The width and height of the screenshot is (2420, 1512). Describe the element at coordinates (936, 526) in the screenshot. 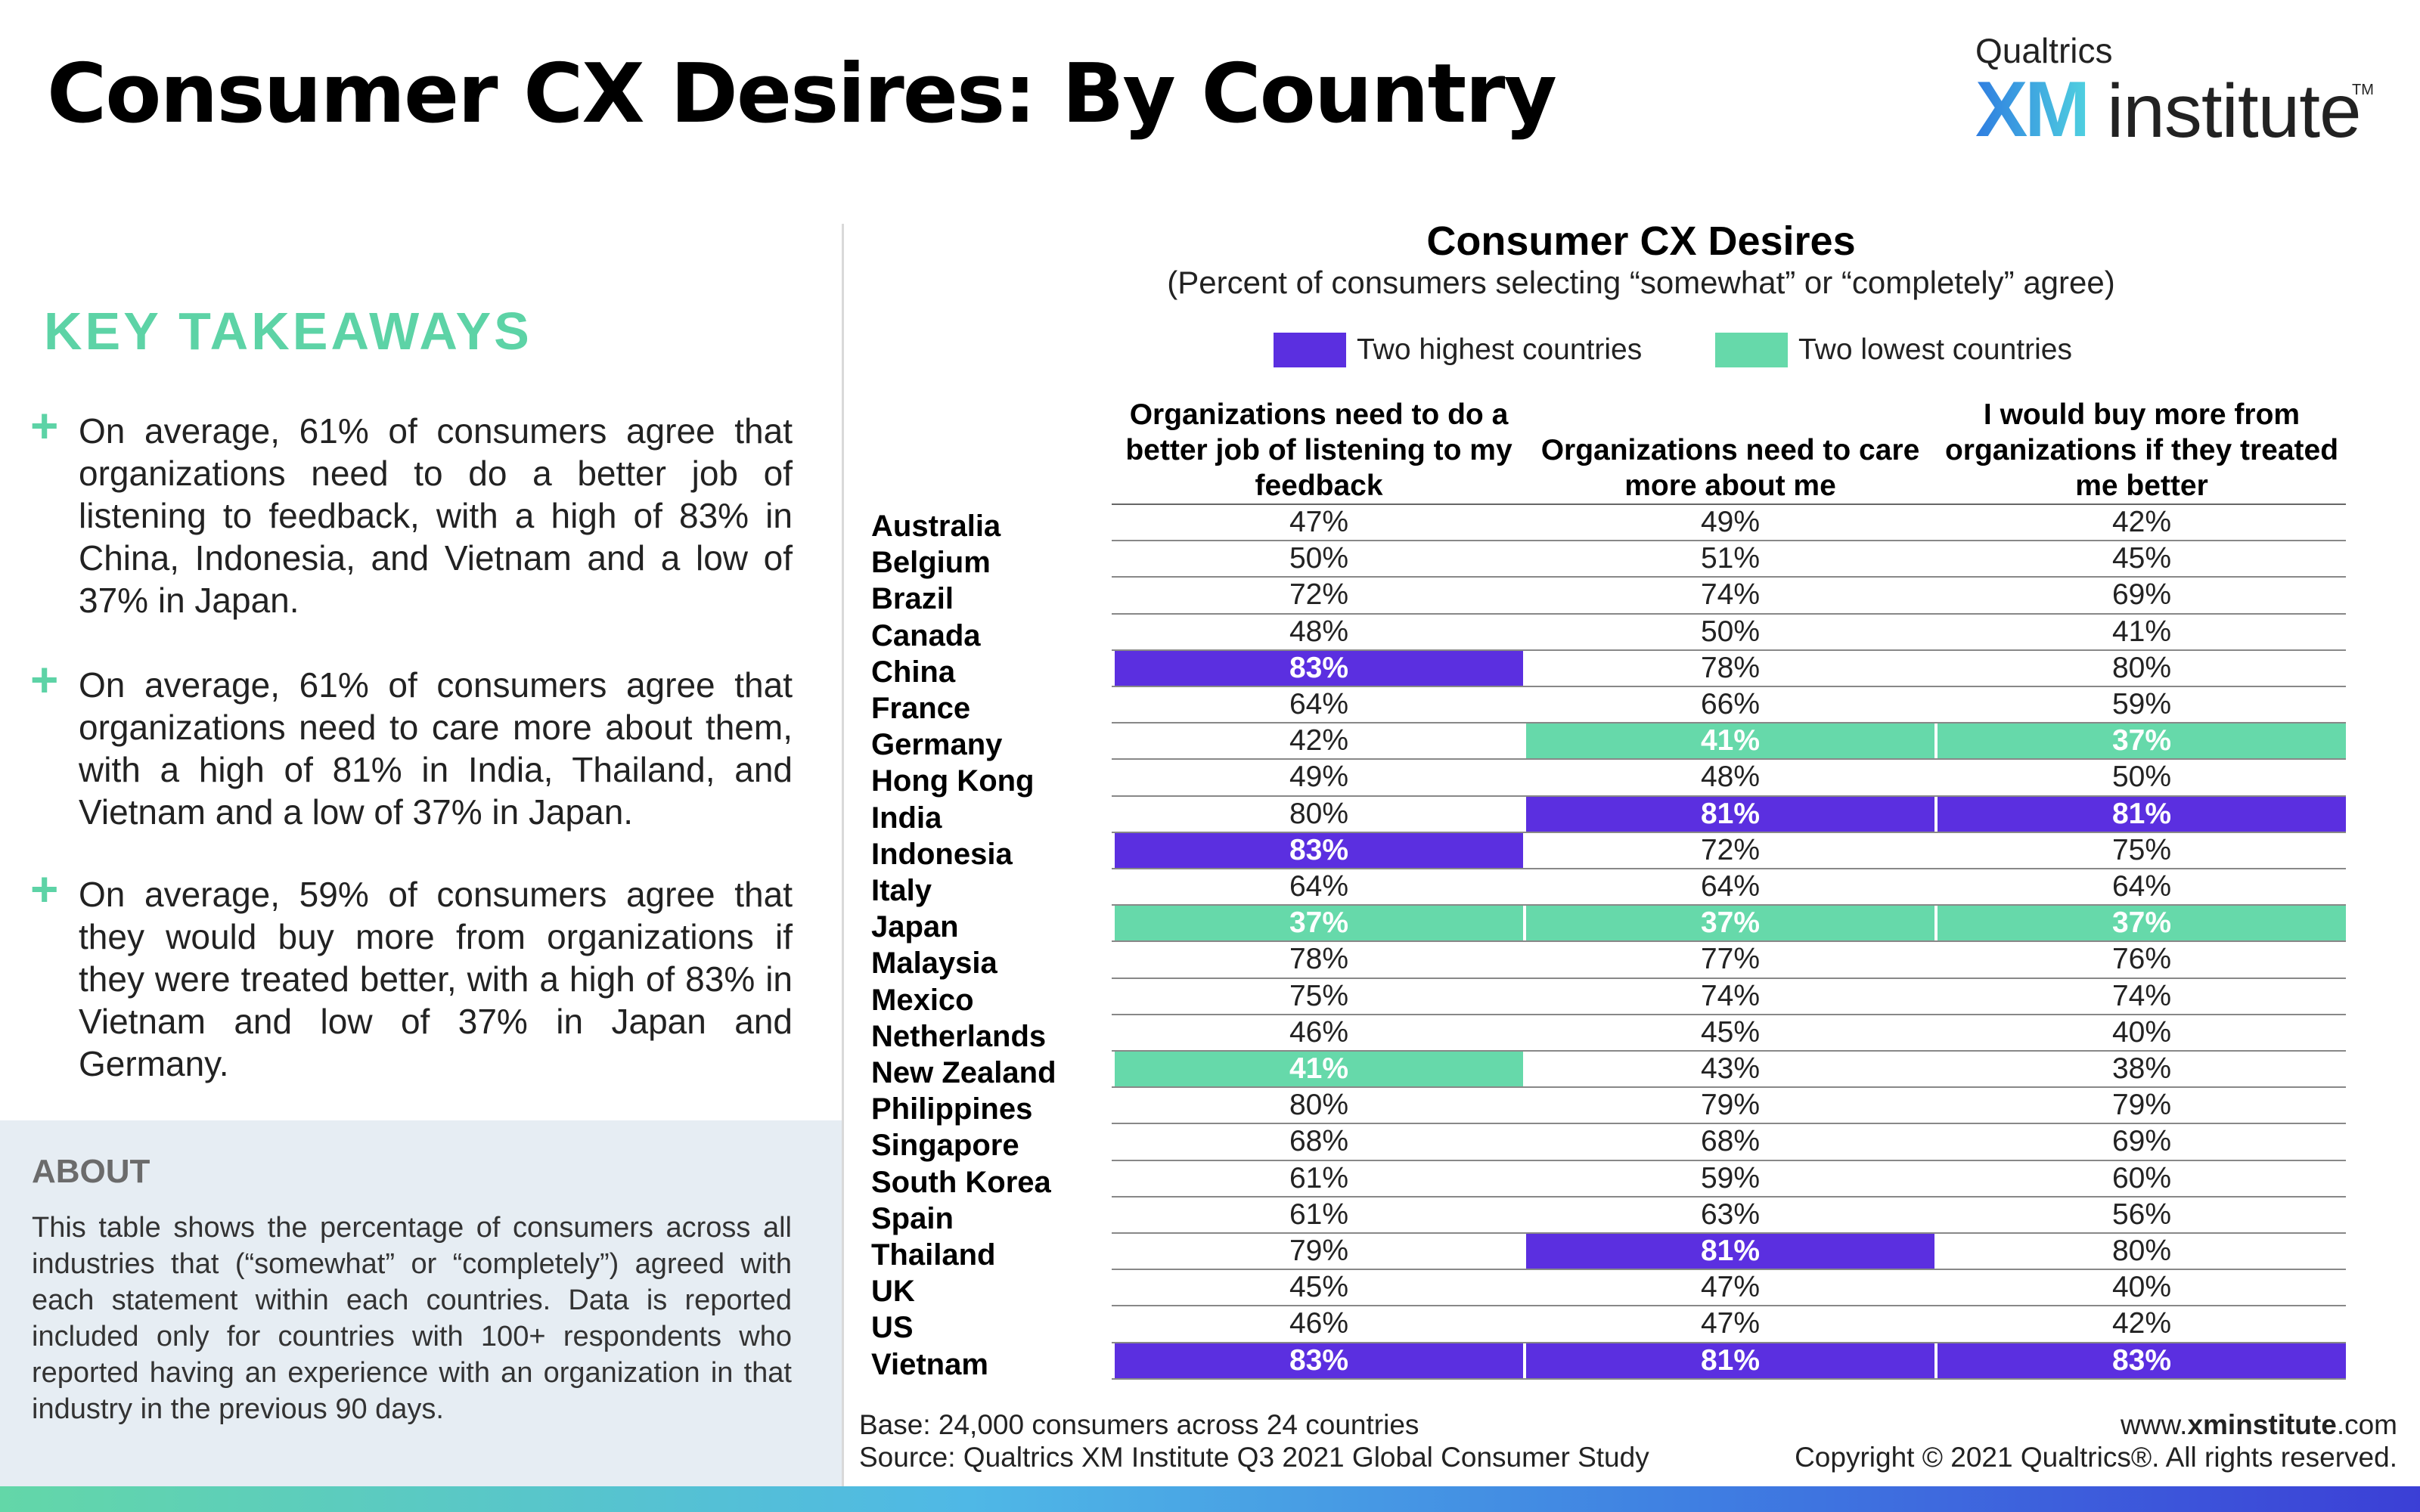

I see `country-label: Australia` at that location.